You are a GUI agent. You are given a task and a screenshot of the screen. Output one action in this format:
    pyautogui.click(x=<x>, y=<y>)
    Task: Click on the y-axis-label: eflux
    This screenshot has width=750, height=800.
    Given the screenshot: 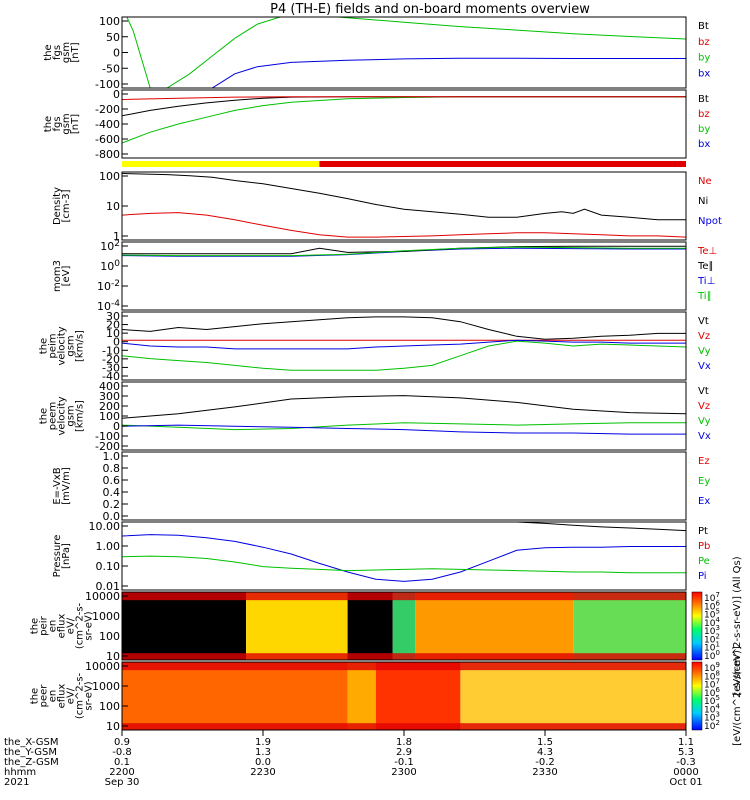 What is the action you would take?
    pyautogui.click(x=62, y=696)
    